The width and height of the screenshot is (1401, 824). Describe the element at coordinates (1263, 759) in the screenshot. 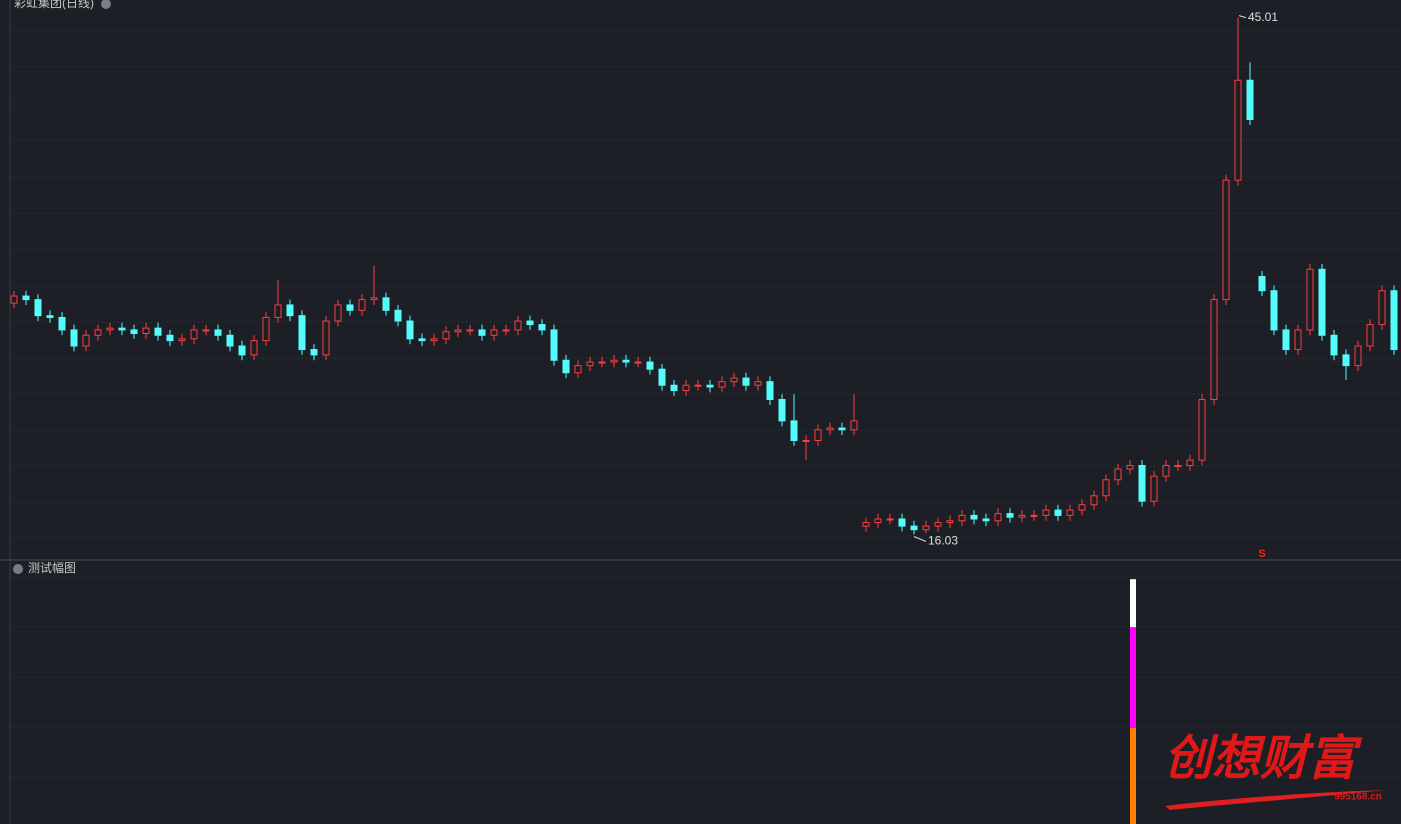

I see `watermark-text: 创想财富` at that location.